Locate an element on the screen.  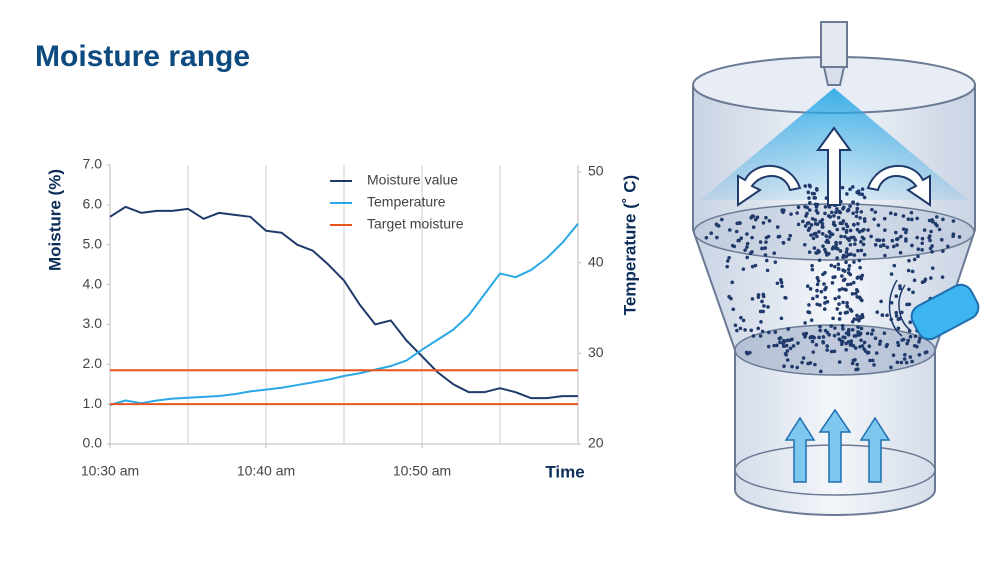
legend-label: Target moisture is located at coordinates (415, 224).